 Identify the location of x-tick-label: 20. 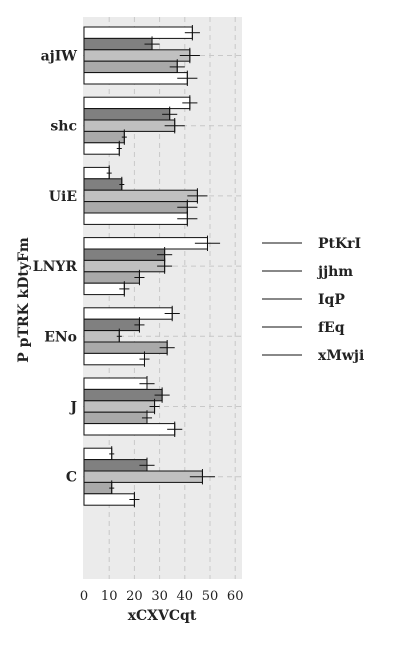
(134, 596).